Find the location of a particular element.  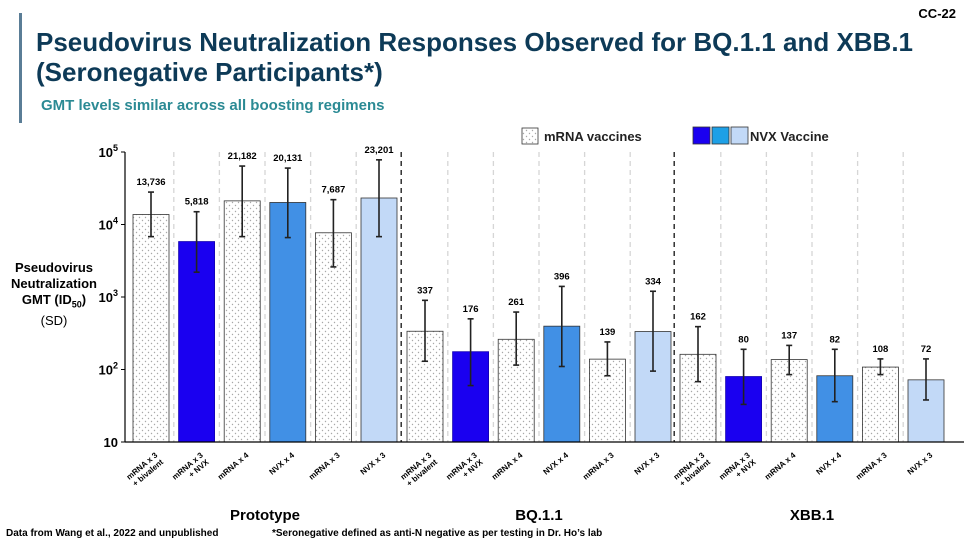

data-label: 137 is located at coordinates (789, 335).